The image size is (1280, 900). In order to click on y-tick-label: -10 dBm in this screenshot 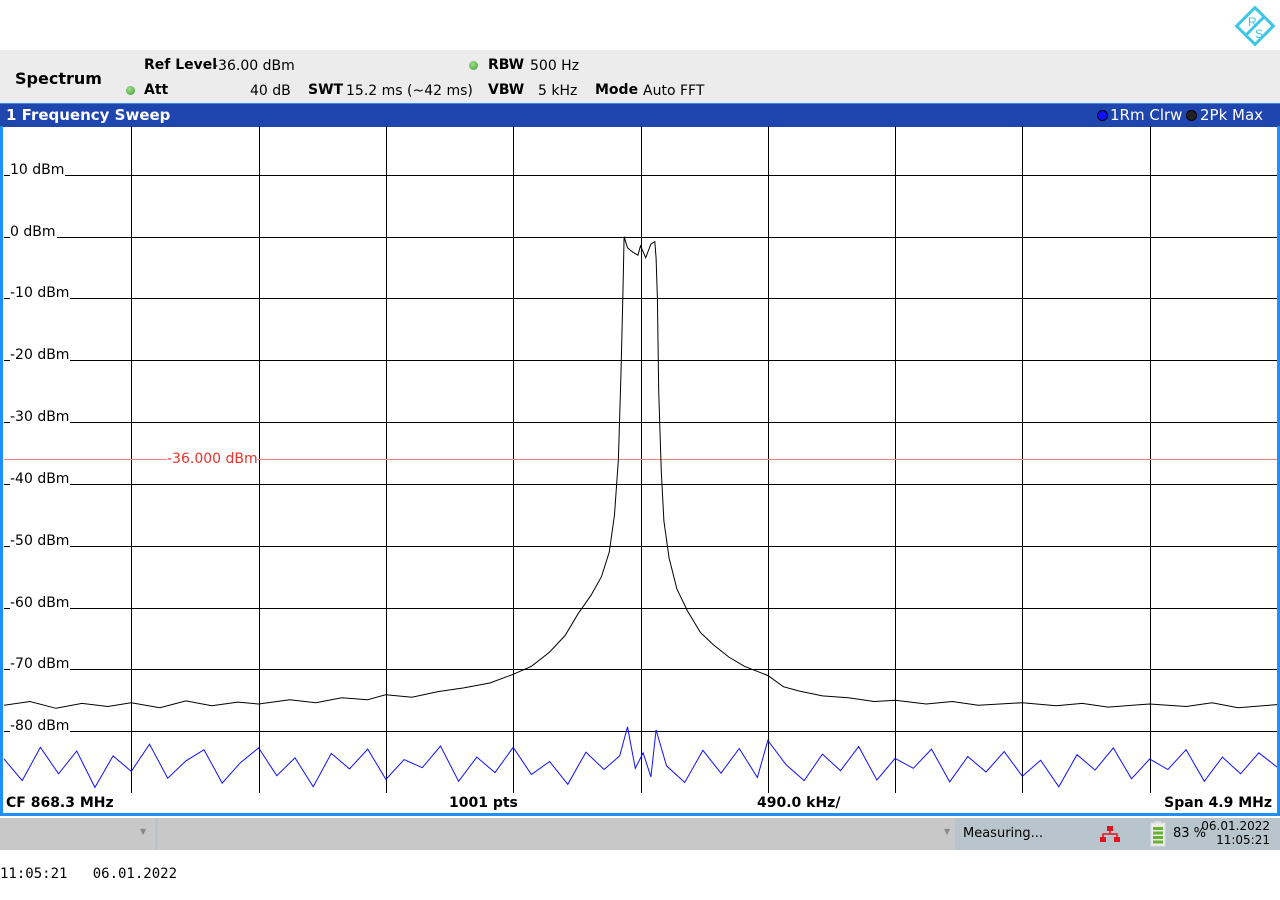, I will do `click(40, 292)`.